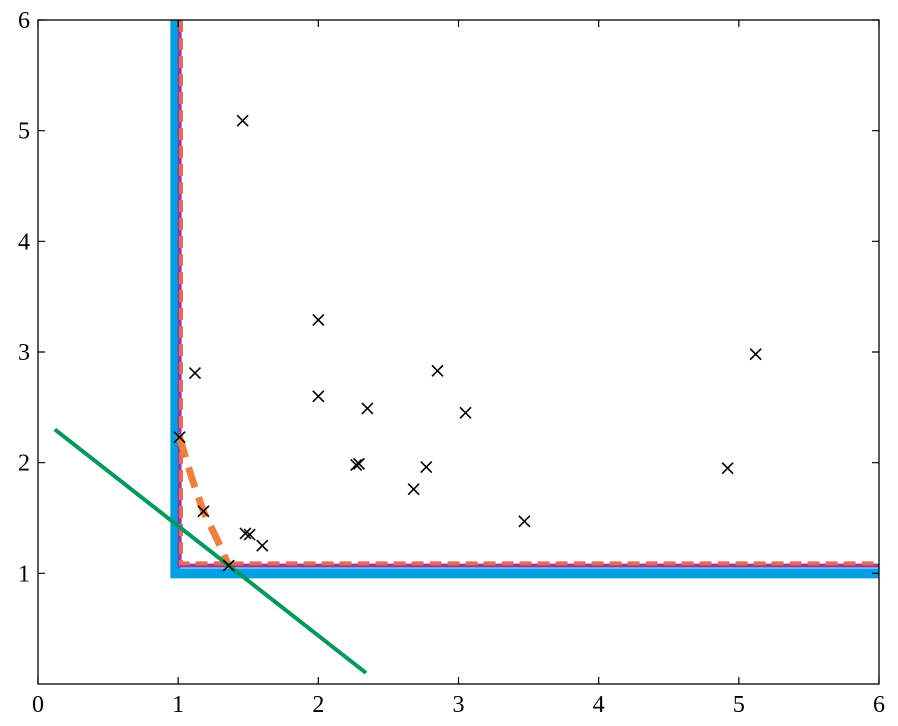 The image size is (898, 726). Describe the element at coordinates (599, 705) in the screenshot. I see `x-tick-label: 4` at that location.